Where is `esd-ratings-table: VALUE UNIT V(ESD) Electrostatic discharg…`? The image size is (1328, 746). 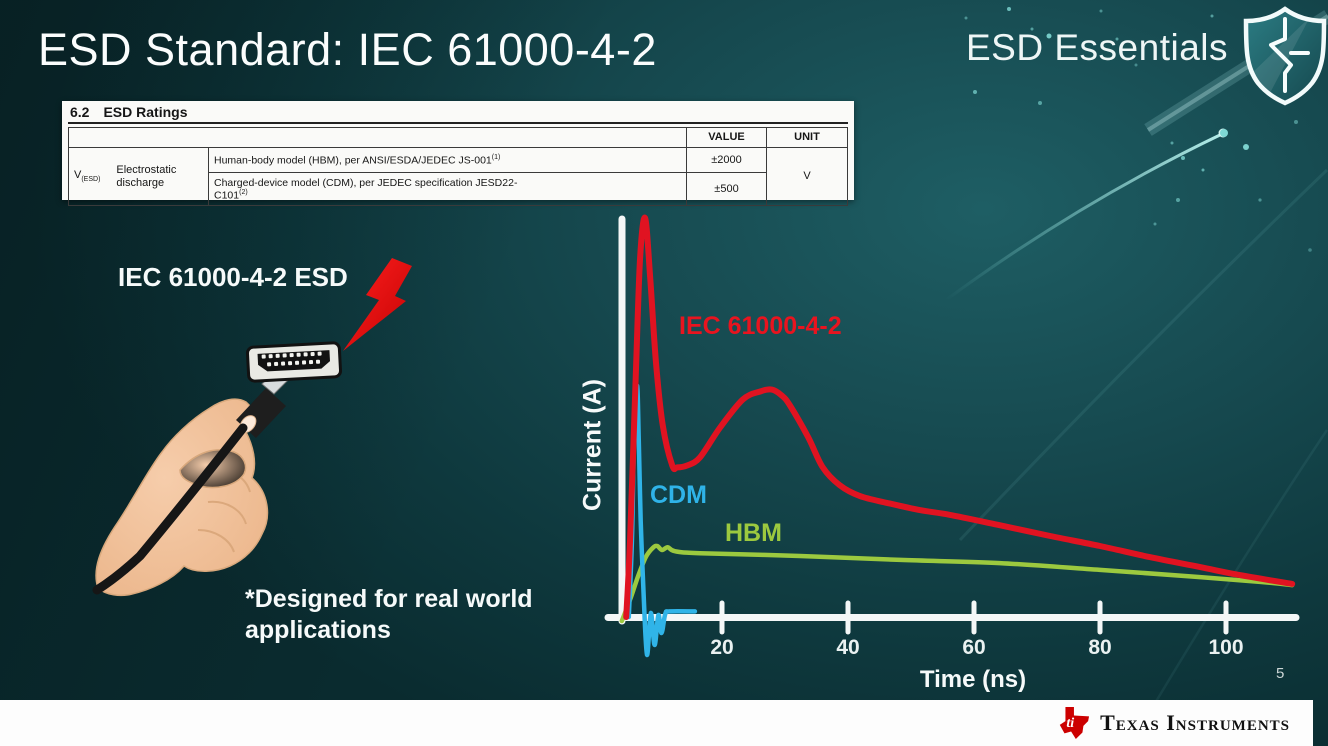 esd-ratings-table: VALUE UNIT V(ESD) Electrostatic discharg… is located at coordinates (458, 166).